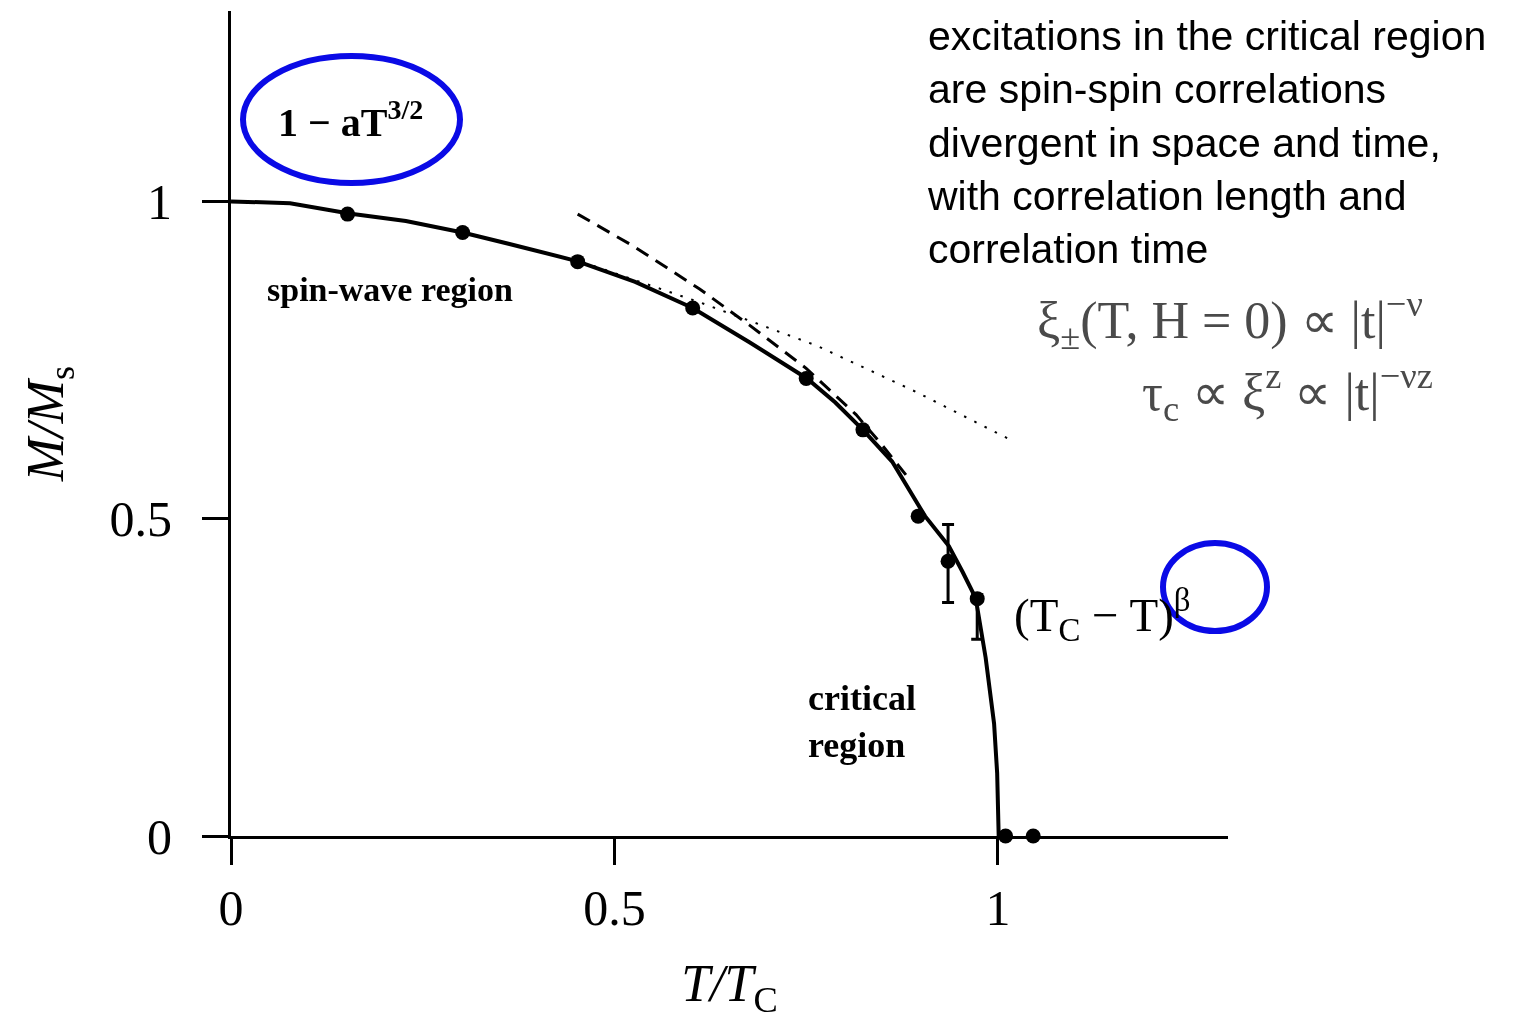  What do you see at coordinates (998, 908) in the screenshot?
I see `x-tick-label: 1` at bounding box center [998, 908].